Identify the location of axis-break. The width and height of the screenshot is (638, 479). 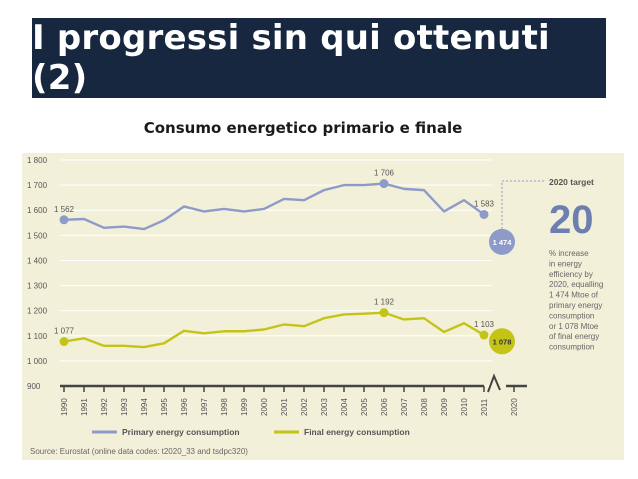
(494, 383).